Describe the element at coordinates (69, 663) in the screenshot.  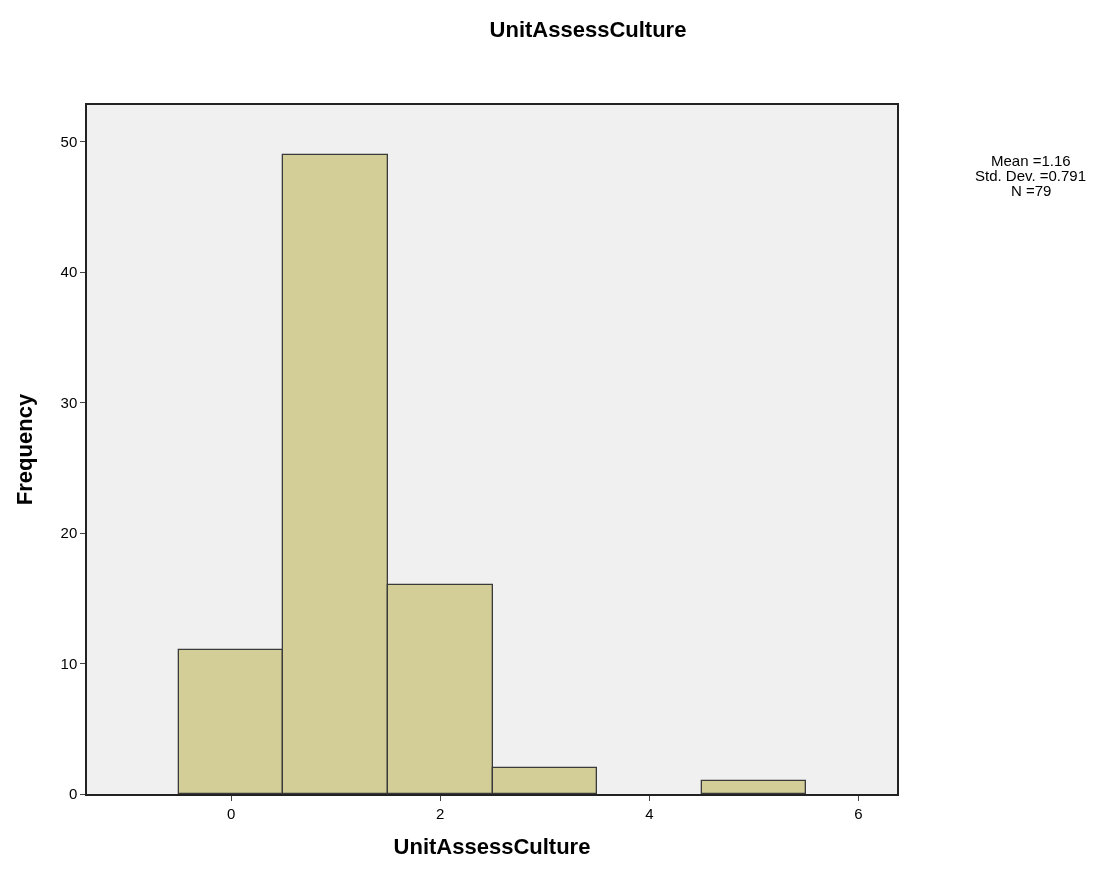
I see `y-tick-label: 10` at that location.